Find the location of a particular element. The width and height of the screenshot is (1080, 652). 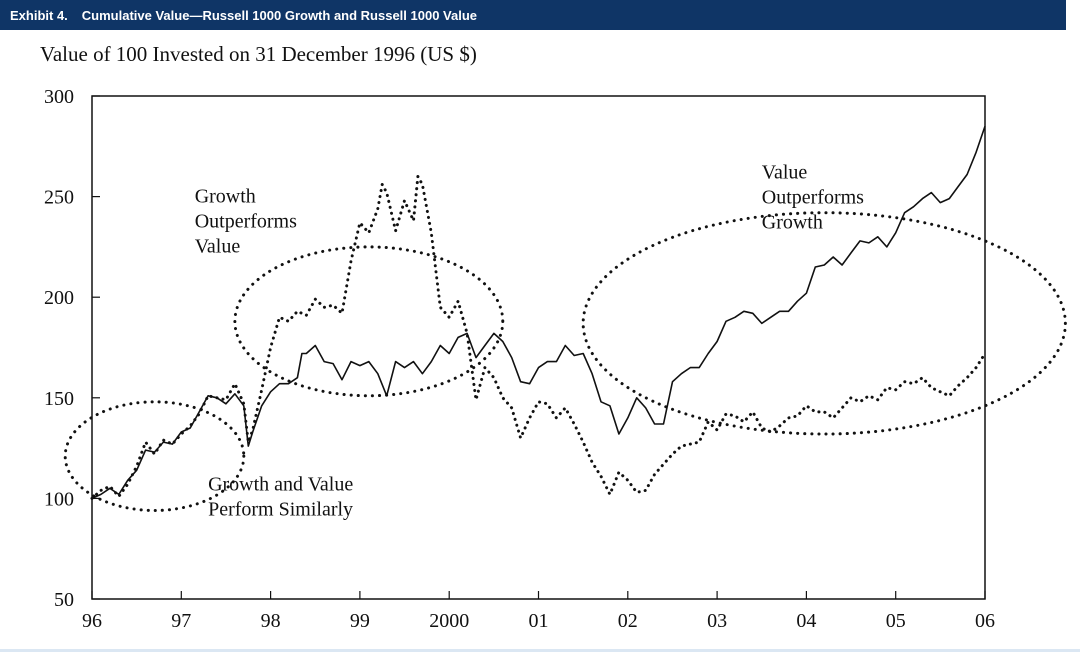

region-ellipse-growth-ellipse is located at coordinates (369, 321).